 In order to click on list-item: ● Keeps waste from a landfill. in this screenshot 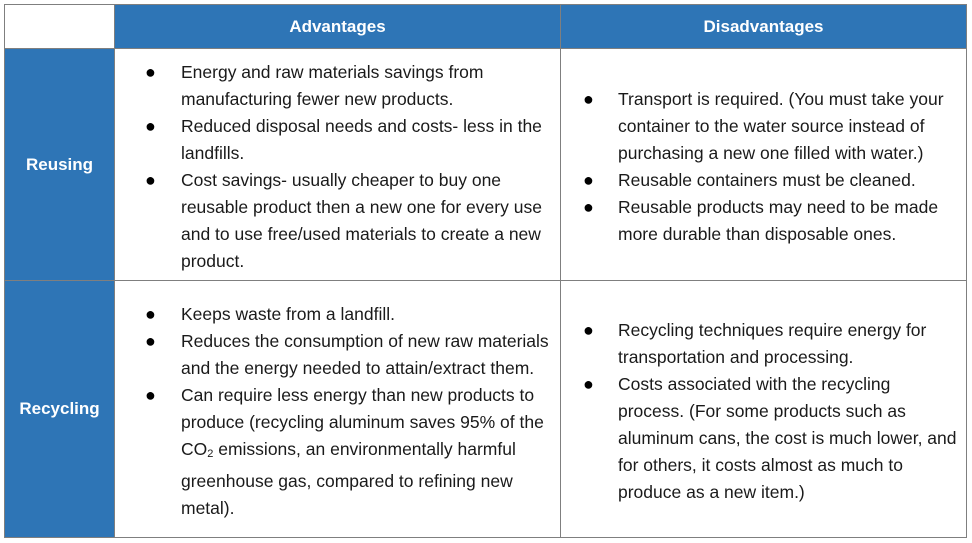, I will do `click(348, 314)`.